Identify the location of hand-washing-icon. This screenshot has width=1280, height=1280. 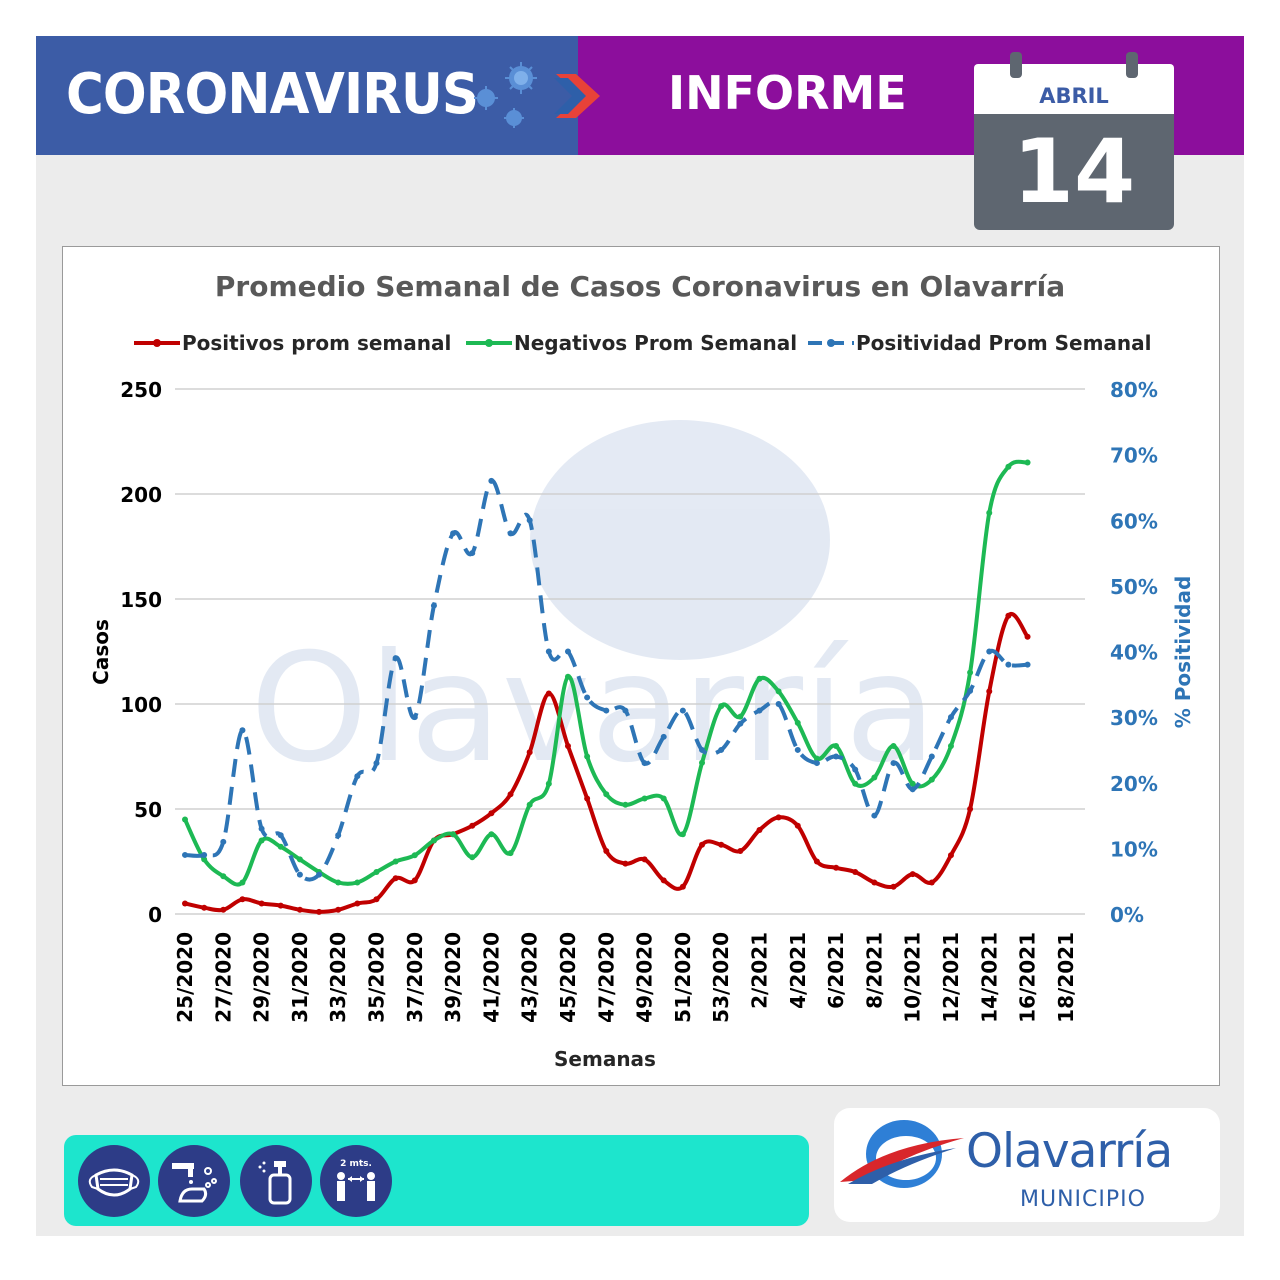
(194, 1181).